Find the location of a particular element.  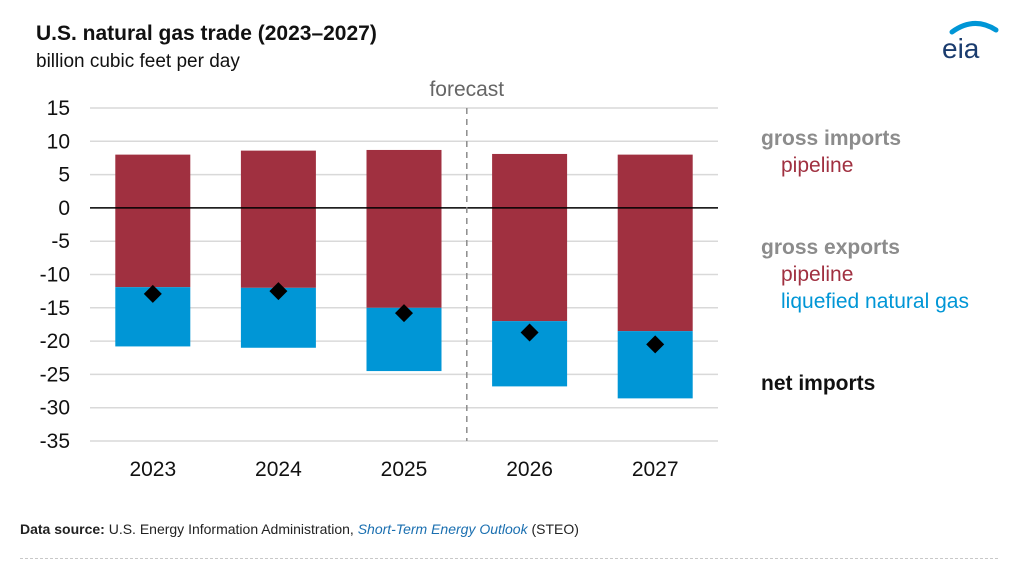

x-tick-label: 2023 is located at coordinates (152, 469).